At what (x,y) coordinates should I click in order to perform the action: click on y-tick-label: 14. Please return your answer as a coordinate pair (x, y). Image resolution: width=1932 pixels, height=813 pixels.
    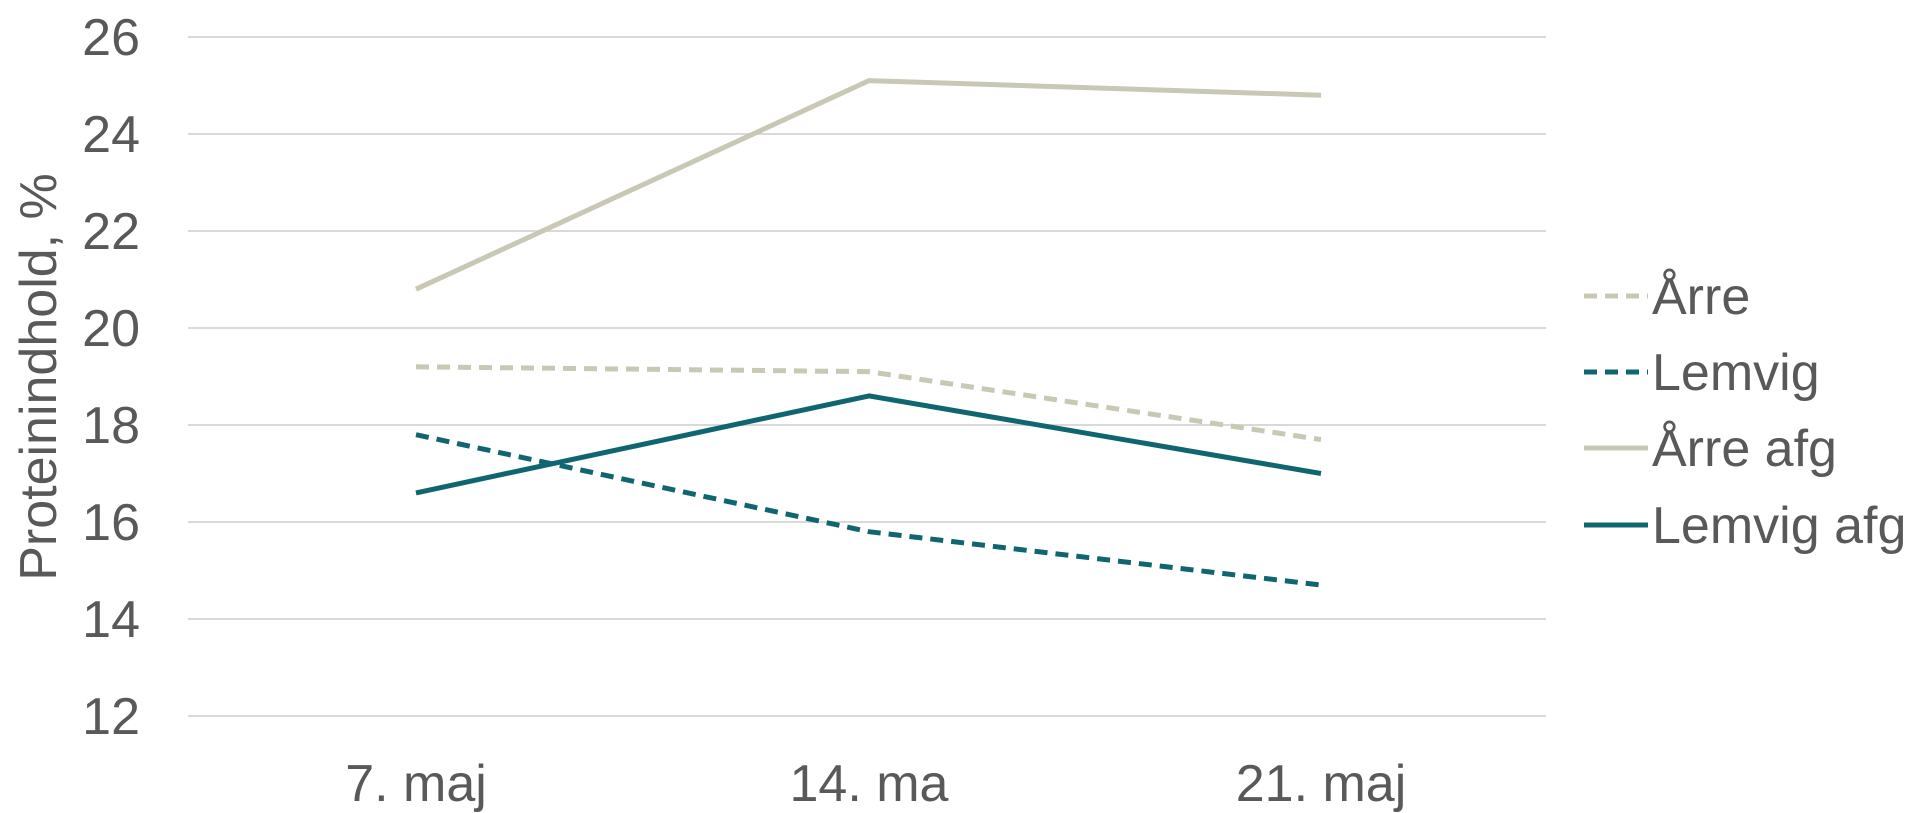
    Looking at the image, I should click on (111, 620).